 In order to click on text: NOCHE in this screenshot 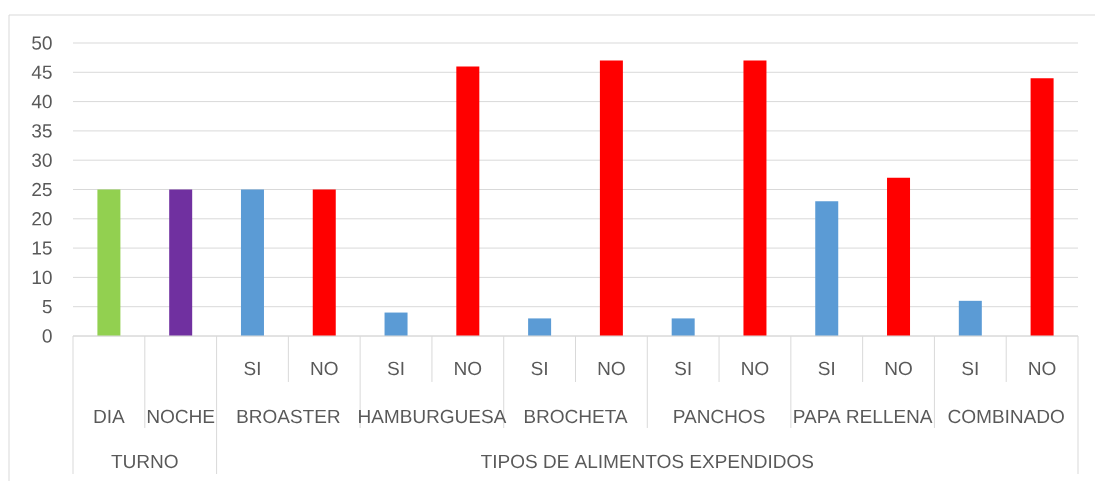, I will do `click(181, 416)`.